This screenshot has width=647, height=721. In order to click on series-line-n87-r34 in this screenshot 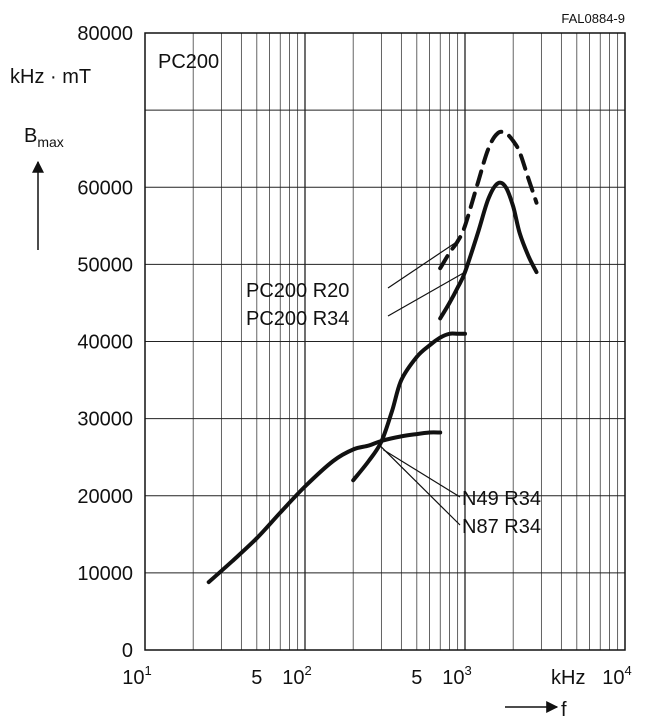, I will do `click(324, 507)`.